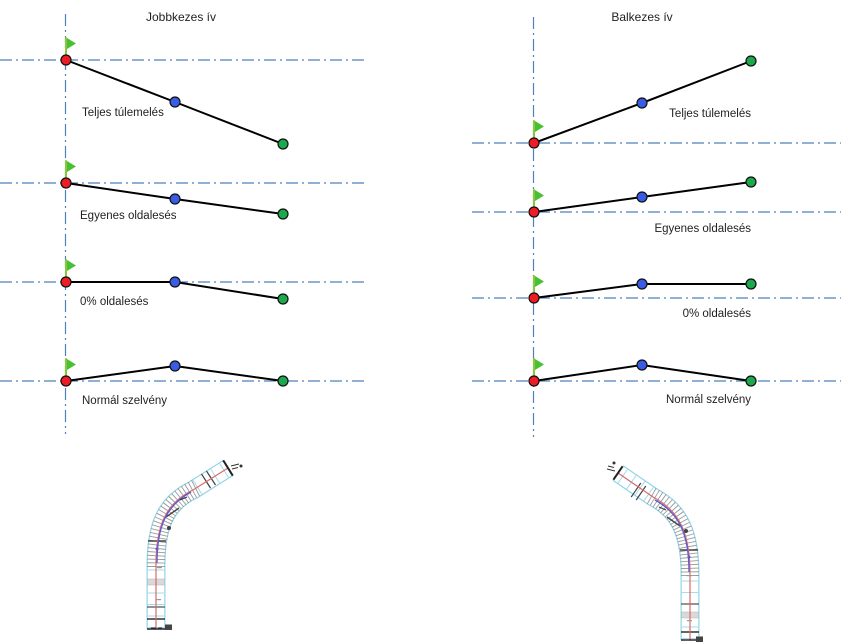  I want to click on road-plan-left, so click(194, 544).